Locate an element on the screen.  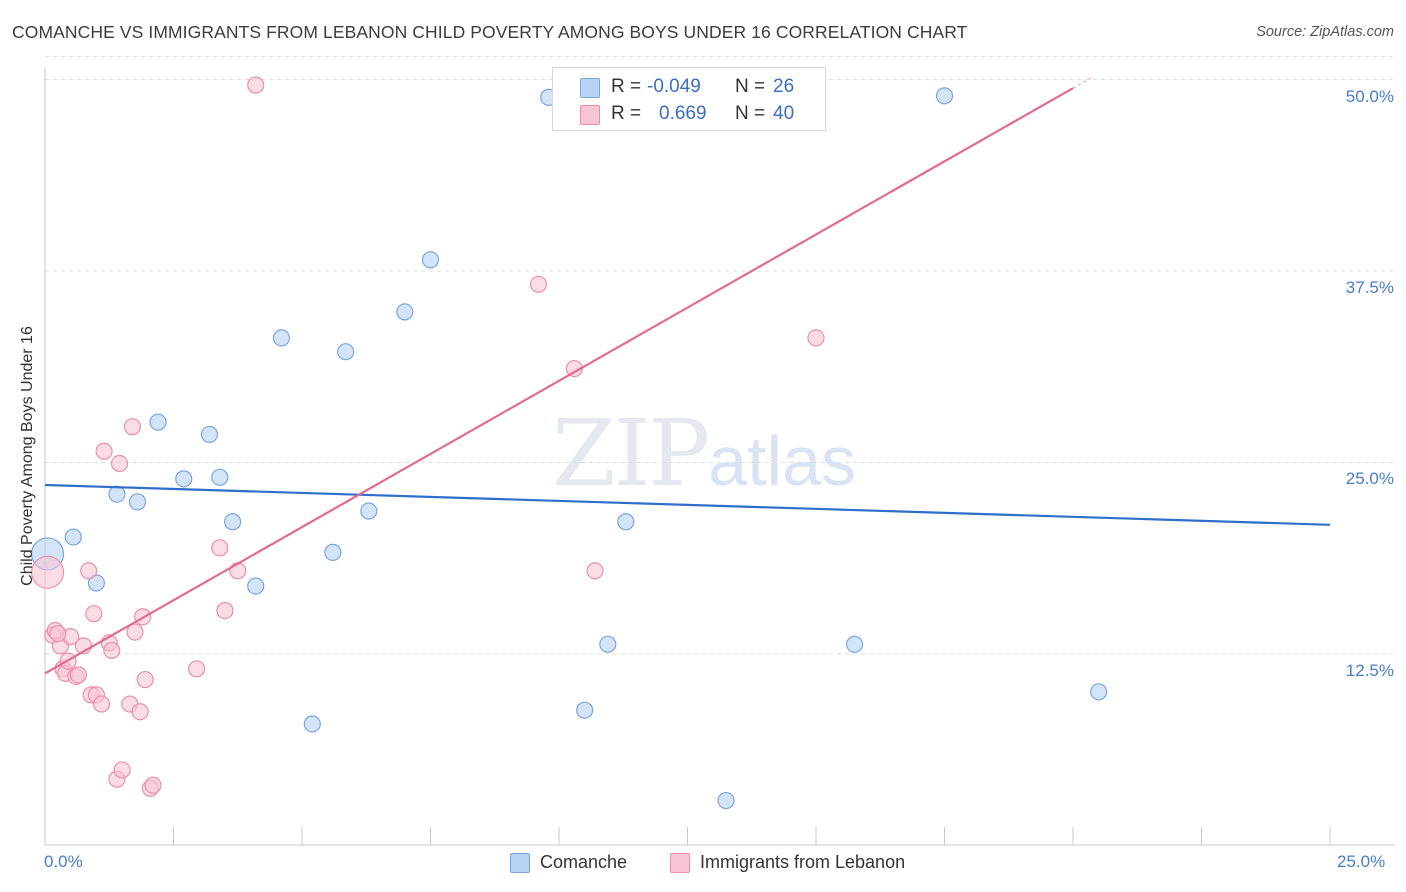
comanche-trend-line is located at coordinates (687, 504).